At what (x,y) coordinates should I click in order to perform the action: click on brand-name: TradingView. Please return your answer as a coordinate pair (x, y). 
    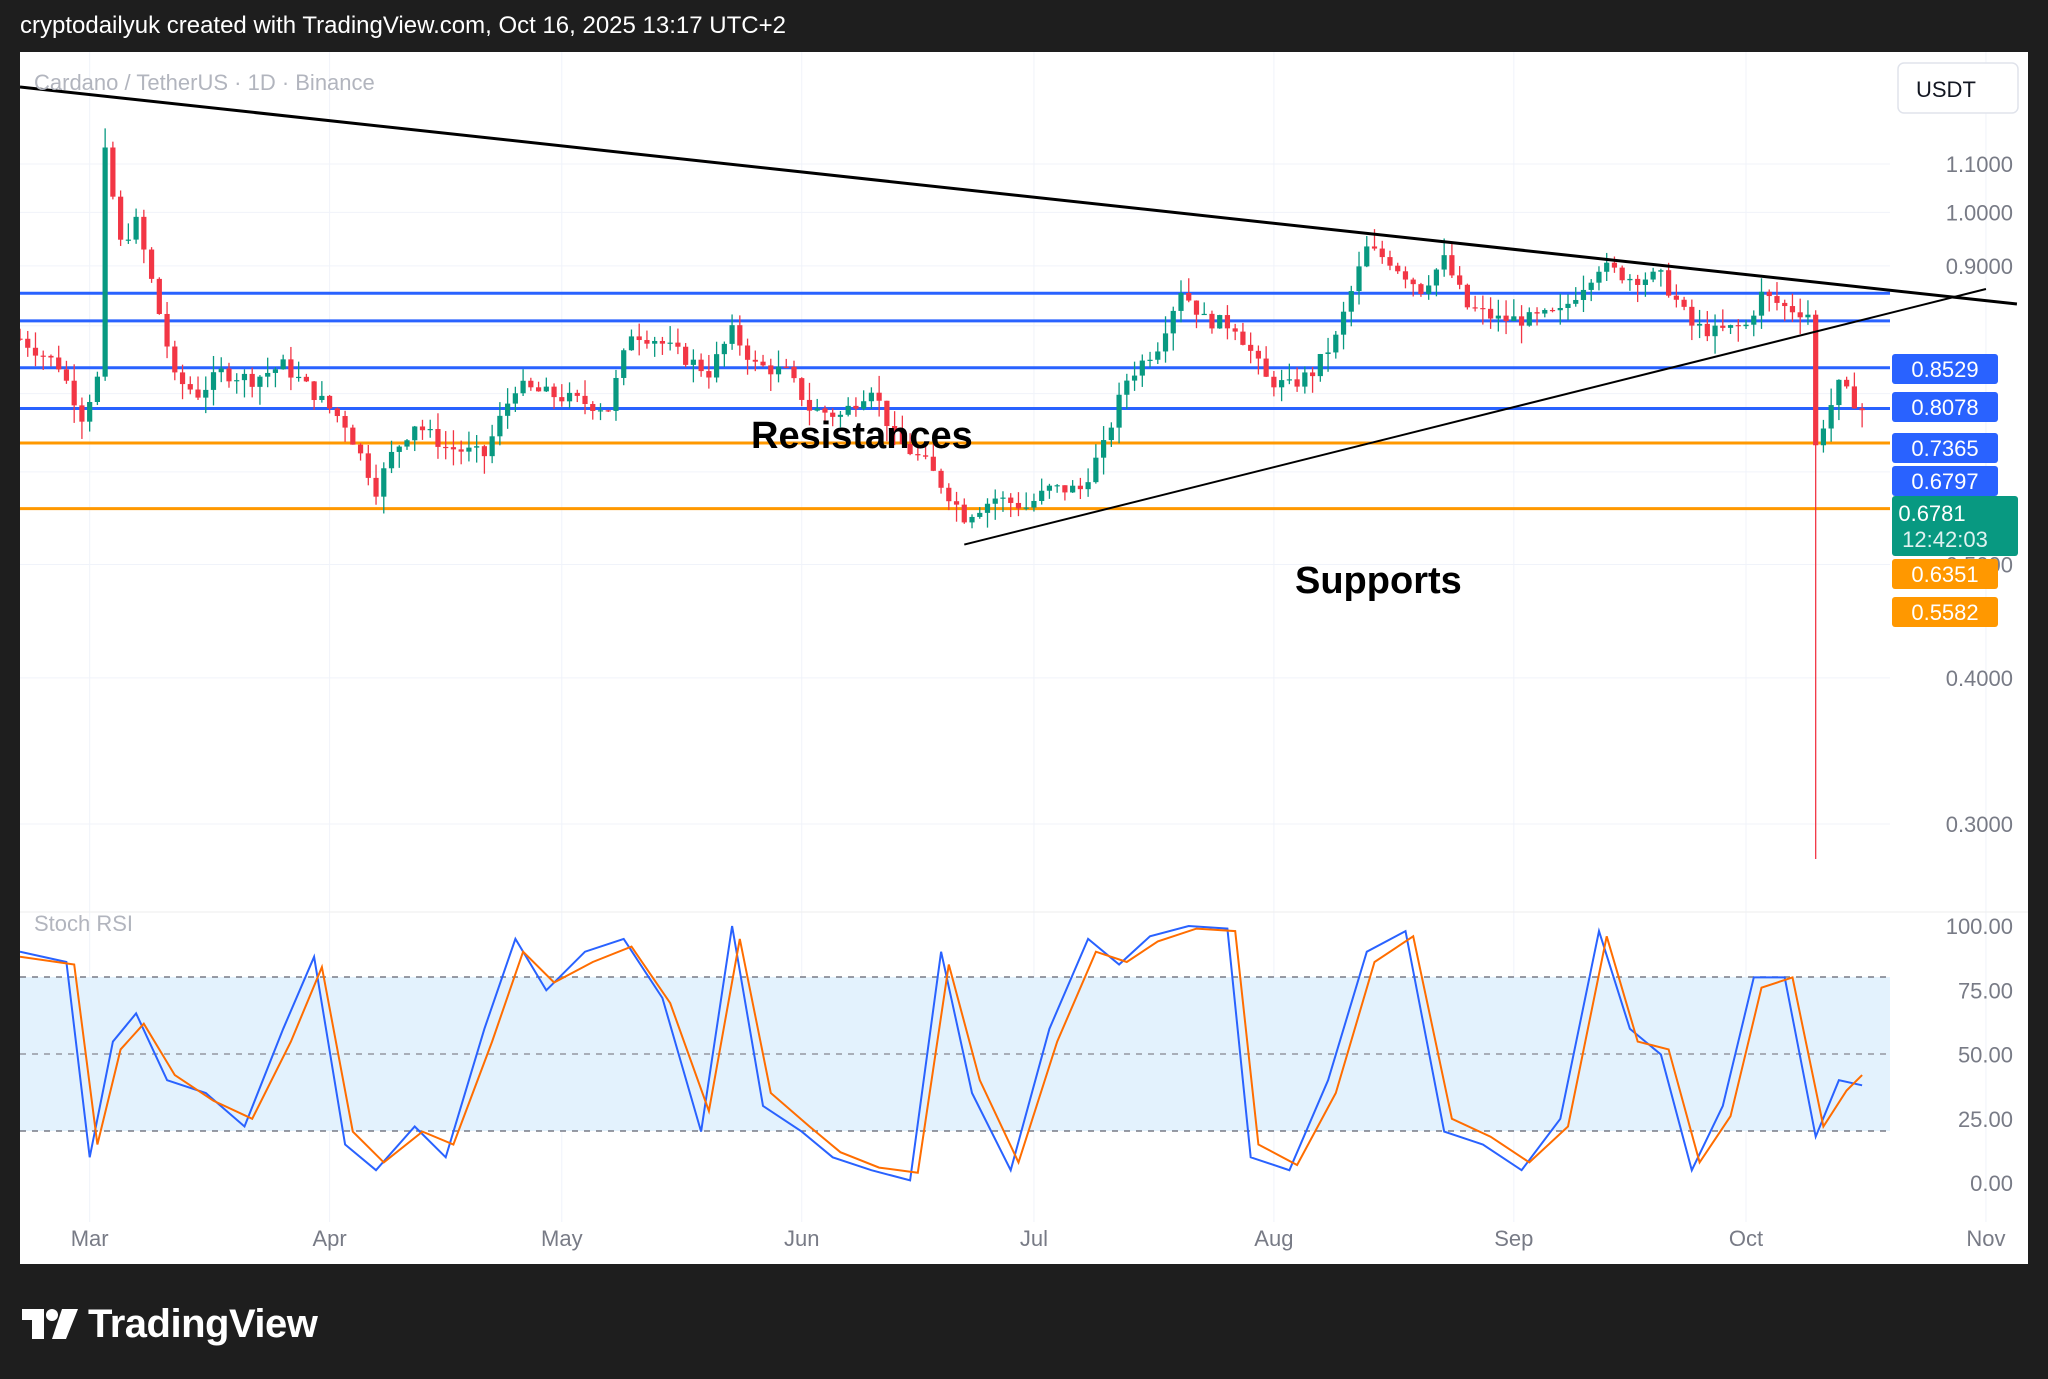
    Looking at the image, I should click on (203, 1324).